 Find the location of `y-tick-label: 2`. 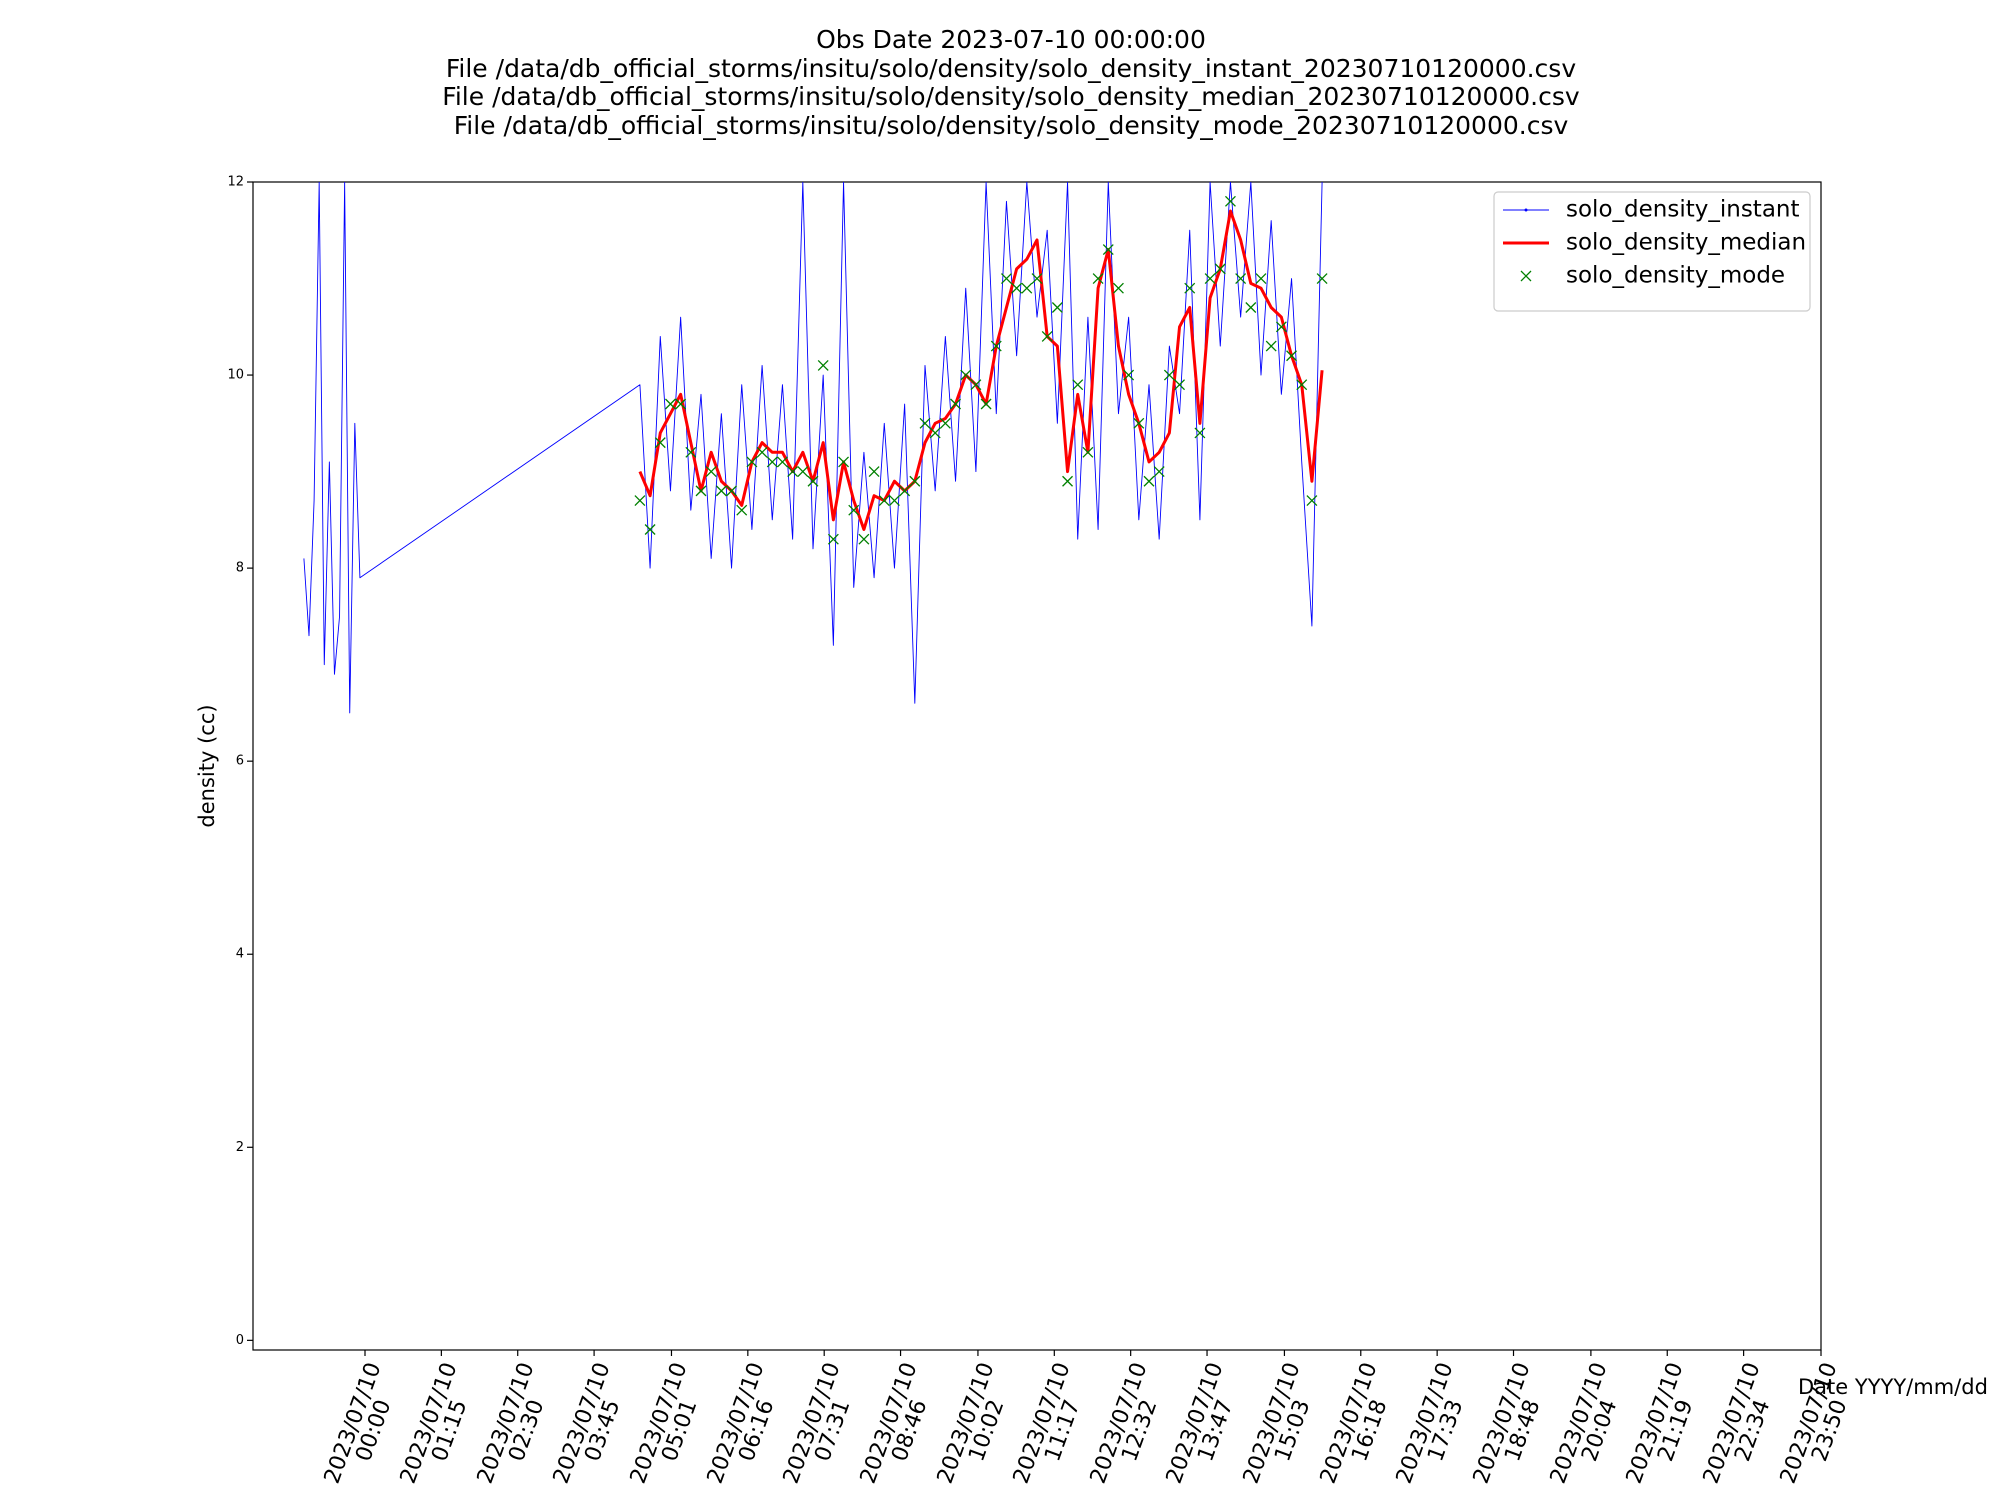

y-tick-label: 2 is located at coordinates (240, 1147).